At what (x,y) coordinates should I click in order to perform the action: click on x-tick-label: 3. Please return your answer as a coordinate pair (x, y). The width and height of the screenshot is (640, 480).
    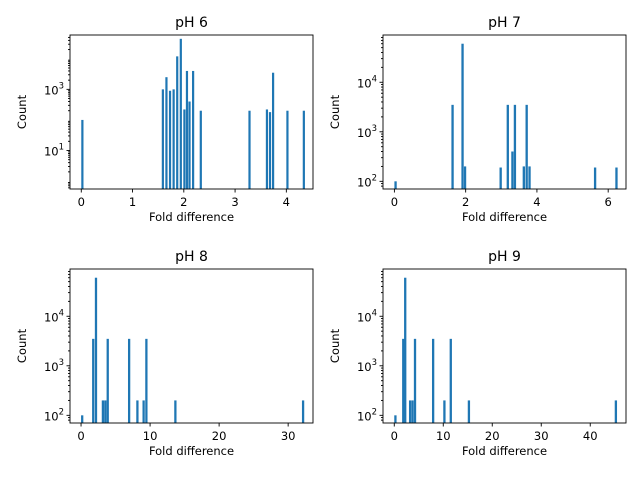
    Looking at the image, I should click on (234, 202).